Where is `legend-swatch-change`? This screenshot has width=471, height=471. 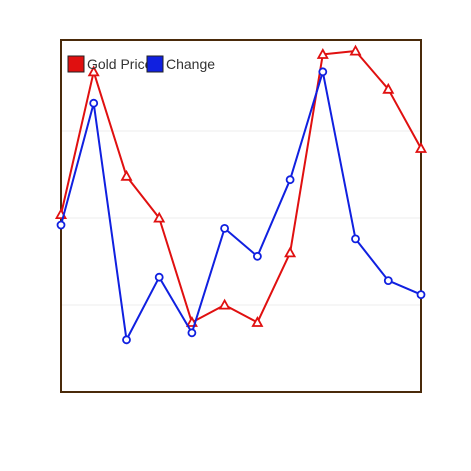
legend-swatch-change is located at coordinates (155, 64).